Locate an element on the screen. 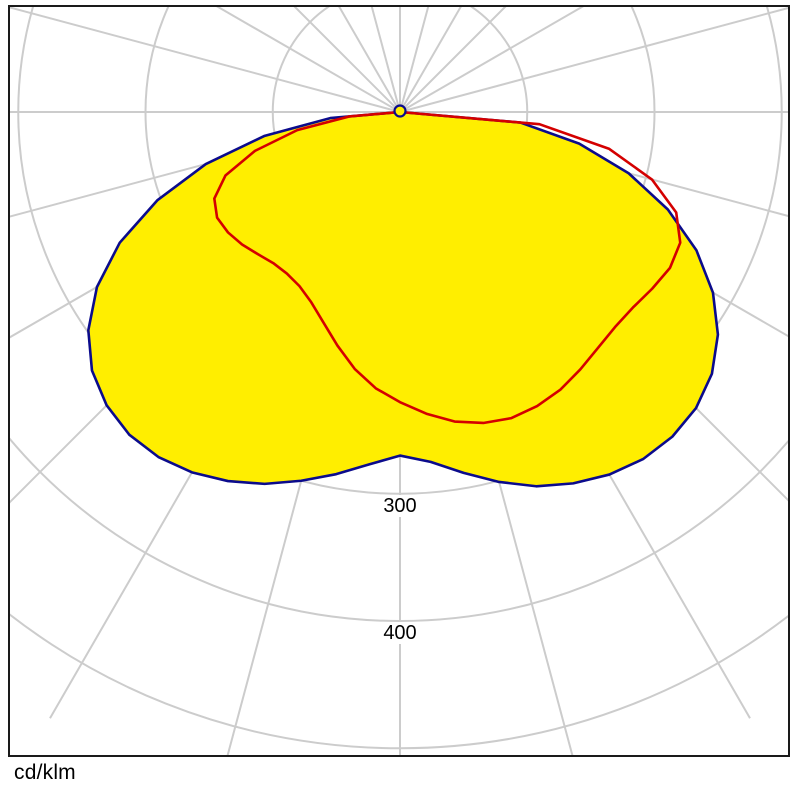 This screenshot has width=800, height=800. unit-label: cd/klm is located at coordinates (45, 772).